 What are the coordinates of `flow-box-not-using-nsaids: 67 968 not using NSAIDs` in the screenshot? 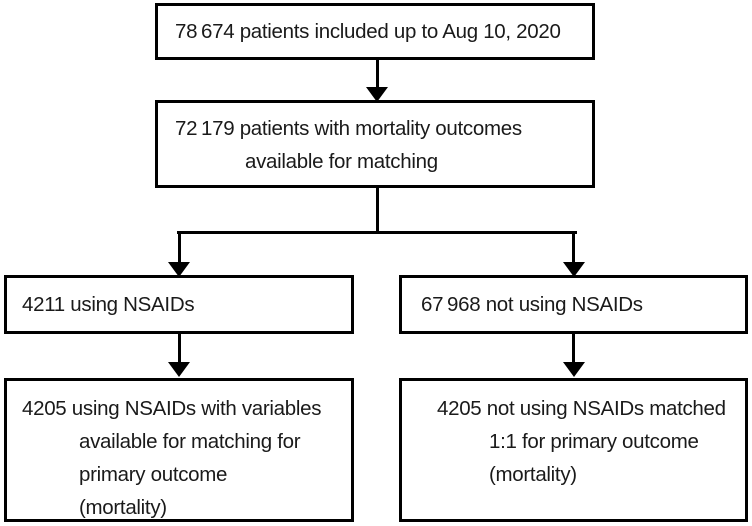 It's located at (573, 304).